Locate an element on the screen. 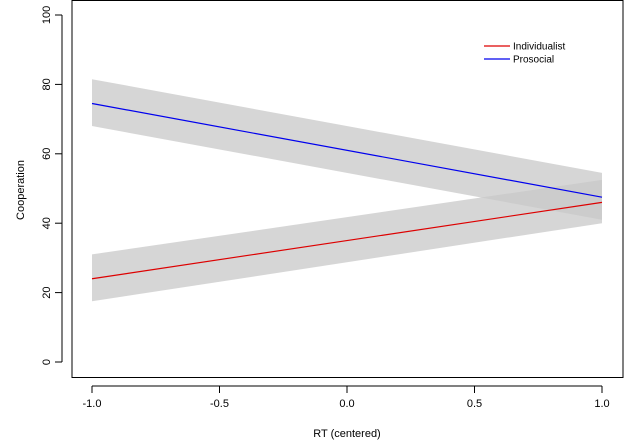 Image resolution: width=631 pixels, height=446 pixels. y-axis-title: Cooperation is located at coordinates (21, 190).